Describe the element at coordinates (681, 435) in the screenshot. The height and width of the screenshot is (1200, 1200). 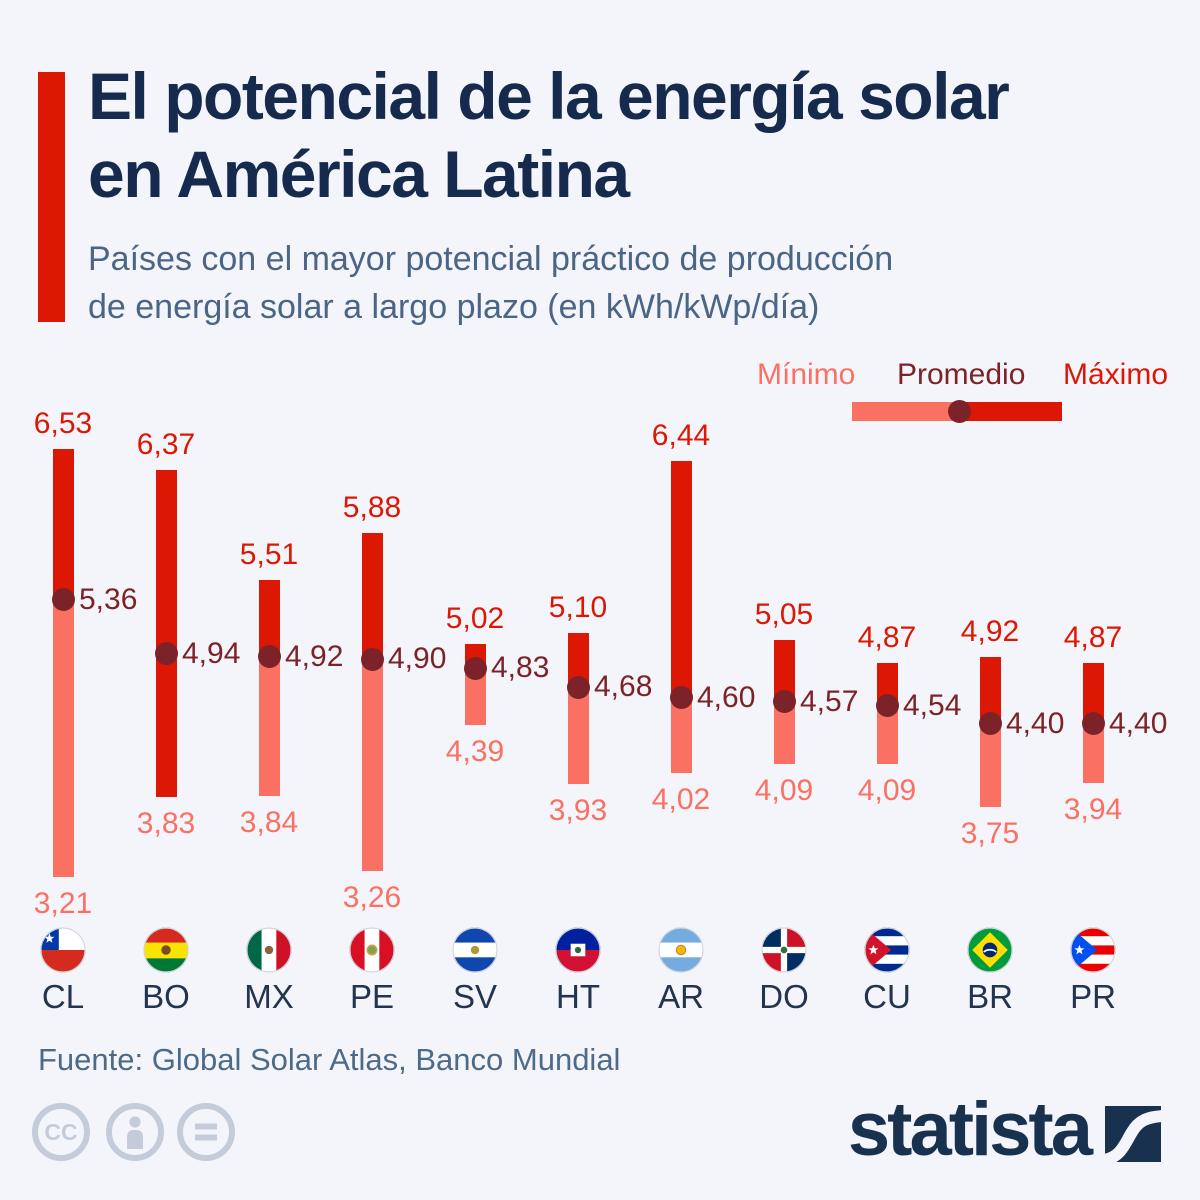
I see `max-value-label-AR: 6,44` at that location.